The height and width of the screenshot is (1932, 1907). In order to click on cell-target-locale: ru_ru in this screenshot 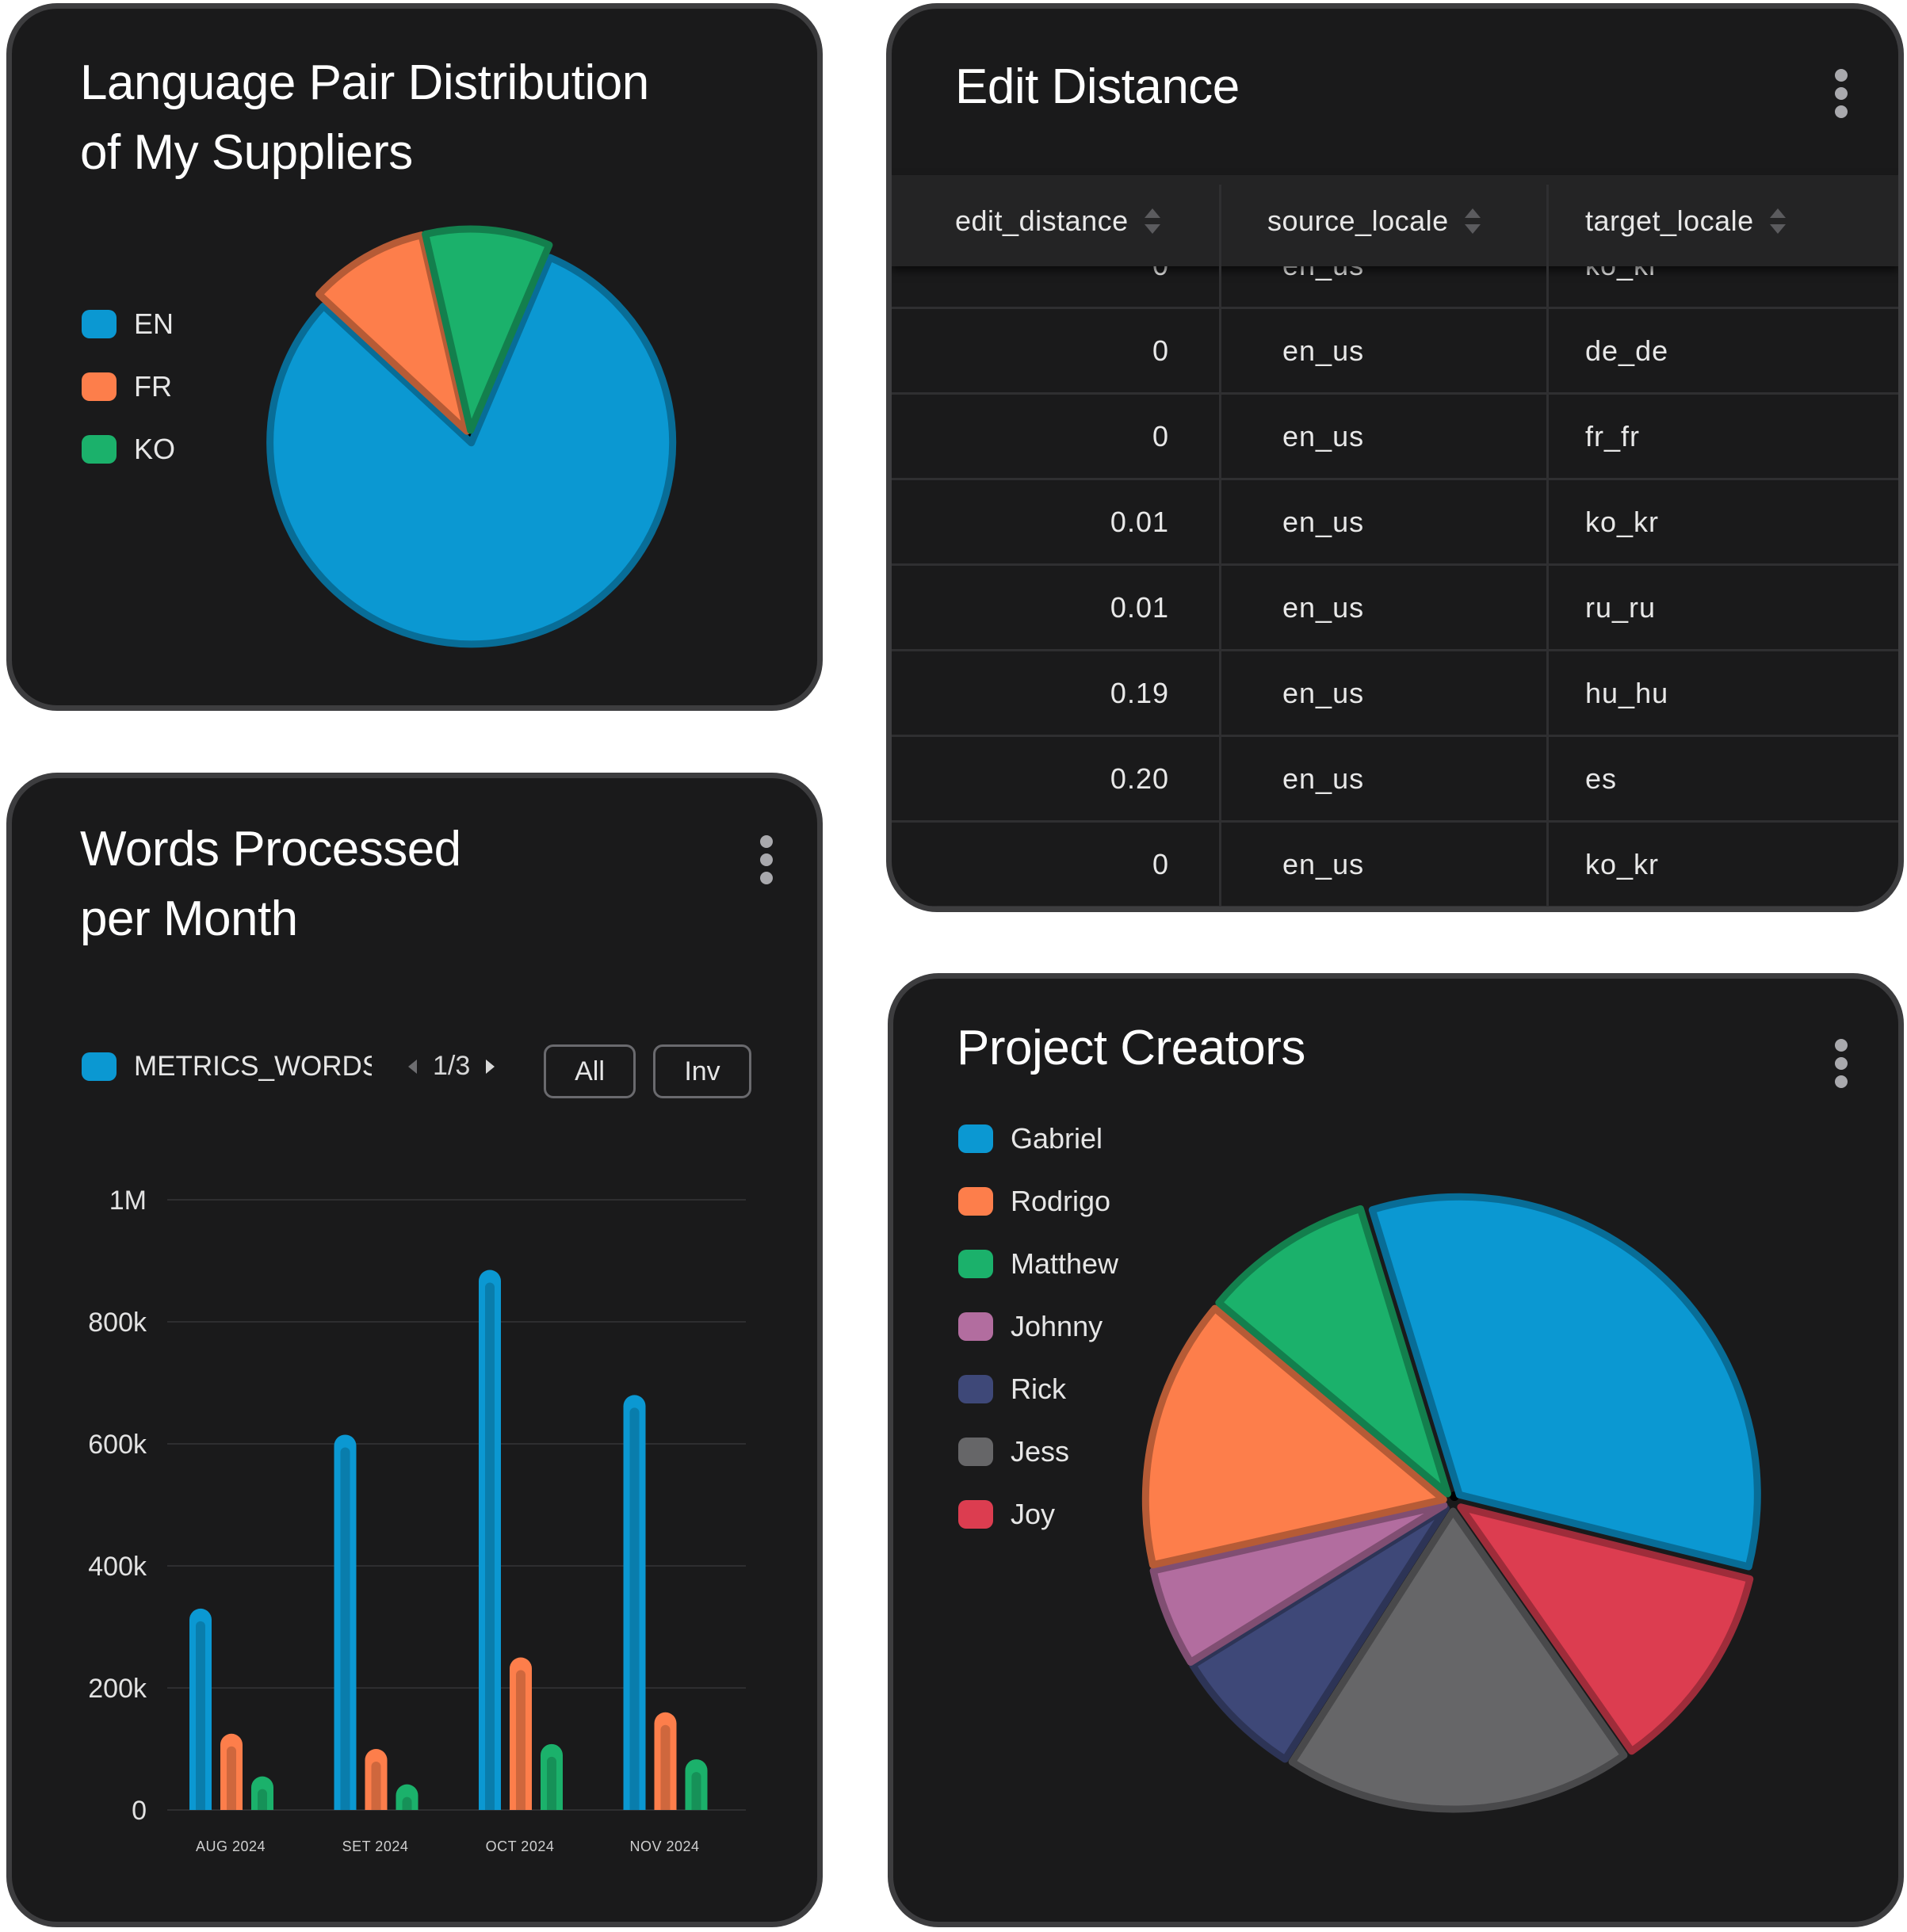, I will do `click(1621, 607)`.